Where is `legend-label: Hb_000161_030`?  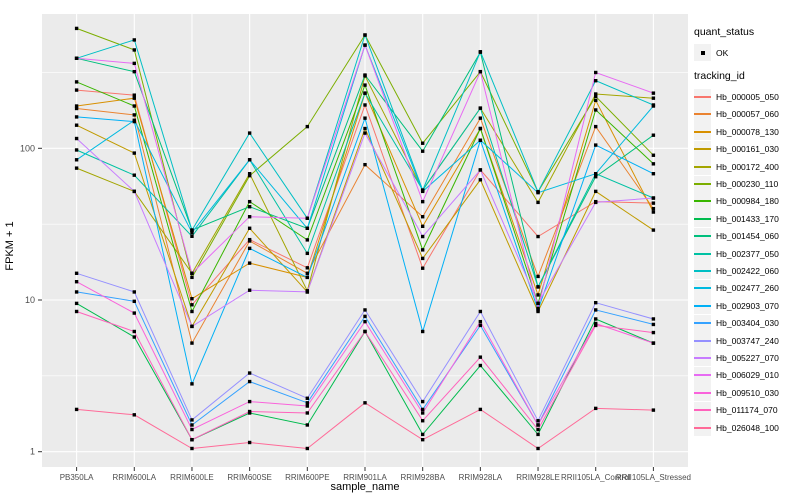
legend-label: Hb_000161_030 is located at coordinates (747, 149).